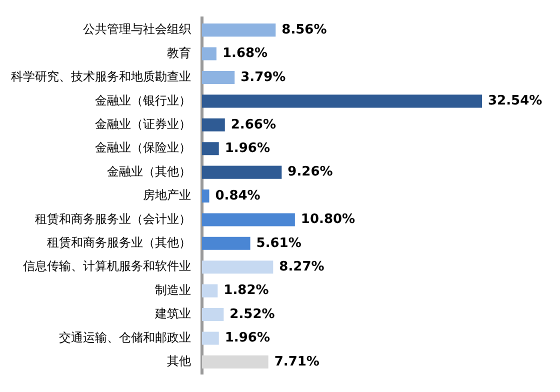  What do you see at coordinates (245, 54) in the screenshot?
I see `data-label: 1.68%` at bounding box center [245, 54].